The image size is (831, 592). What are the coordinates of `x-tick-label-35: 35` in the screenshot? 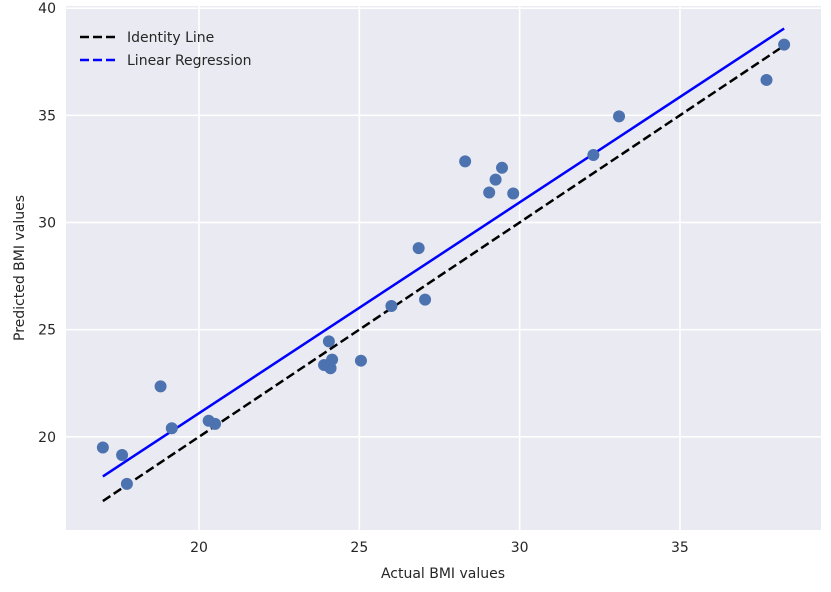 It's located at (680, 548).